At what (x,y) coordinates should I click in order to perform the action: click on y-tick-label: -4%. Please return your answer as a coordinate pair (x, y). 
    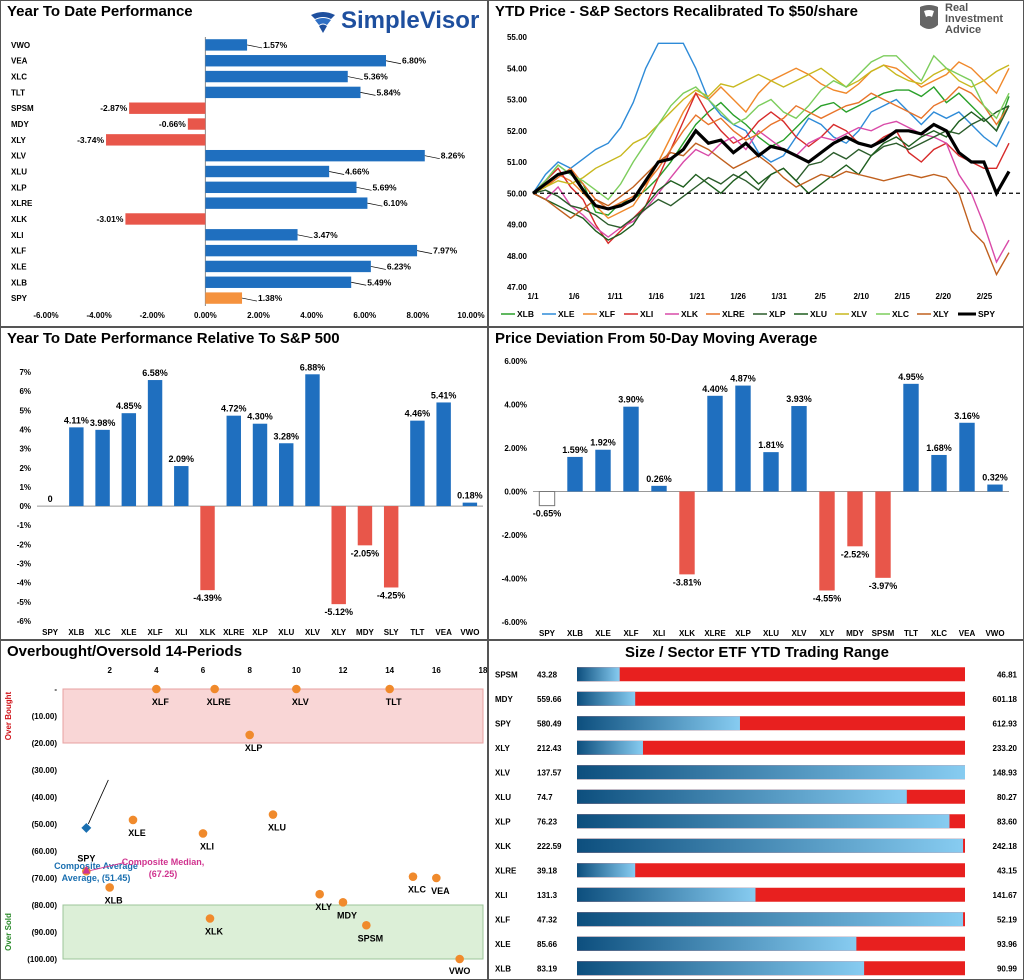
    Looking at the image, I should click on (24, 583).